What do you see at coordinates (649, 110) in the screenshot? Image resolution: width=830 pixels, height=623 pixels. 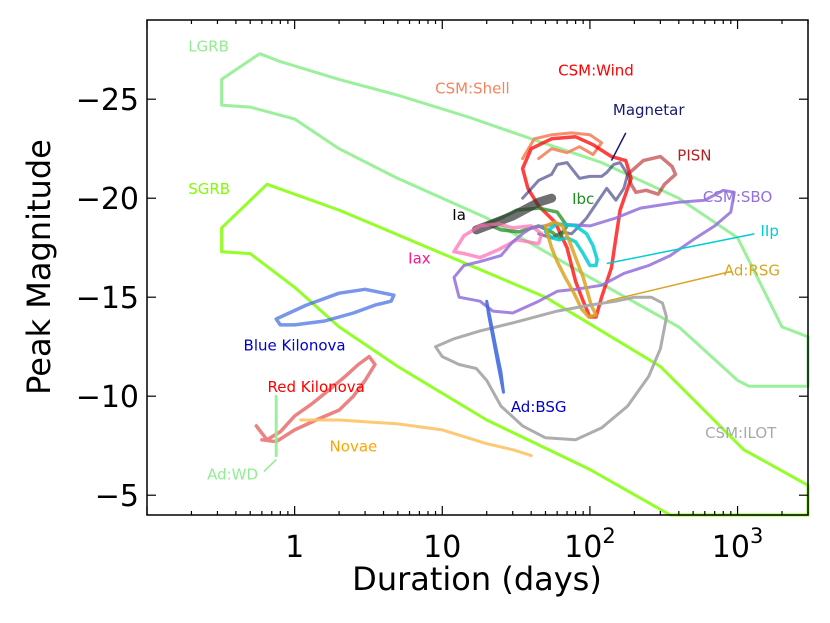 I see `label-magnetar: Magnetar` at bounding box center [649, 110].